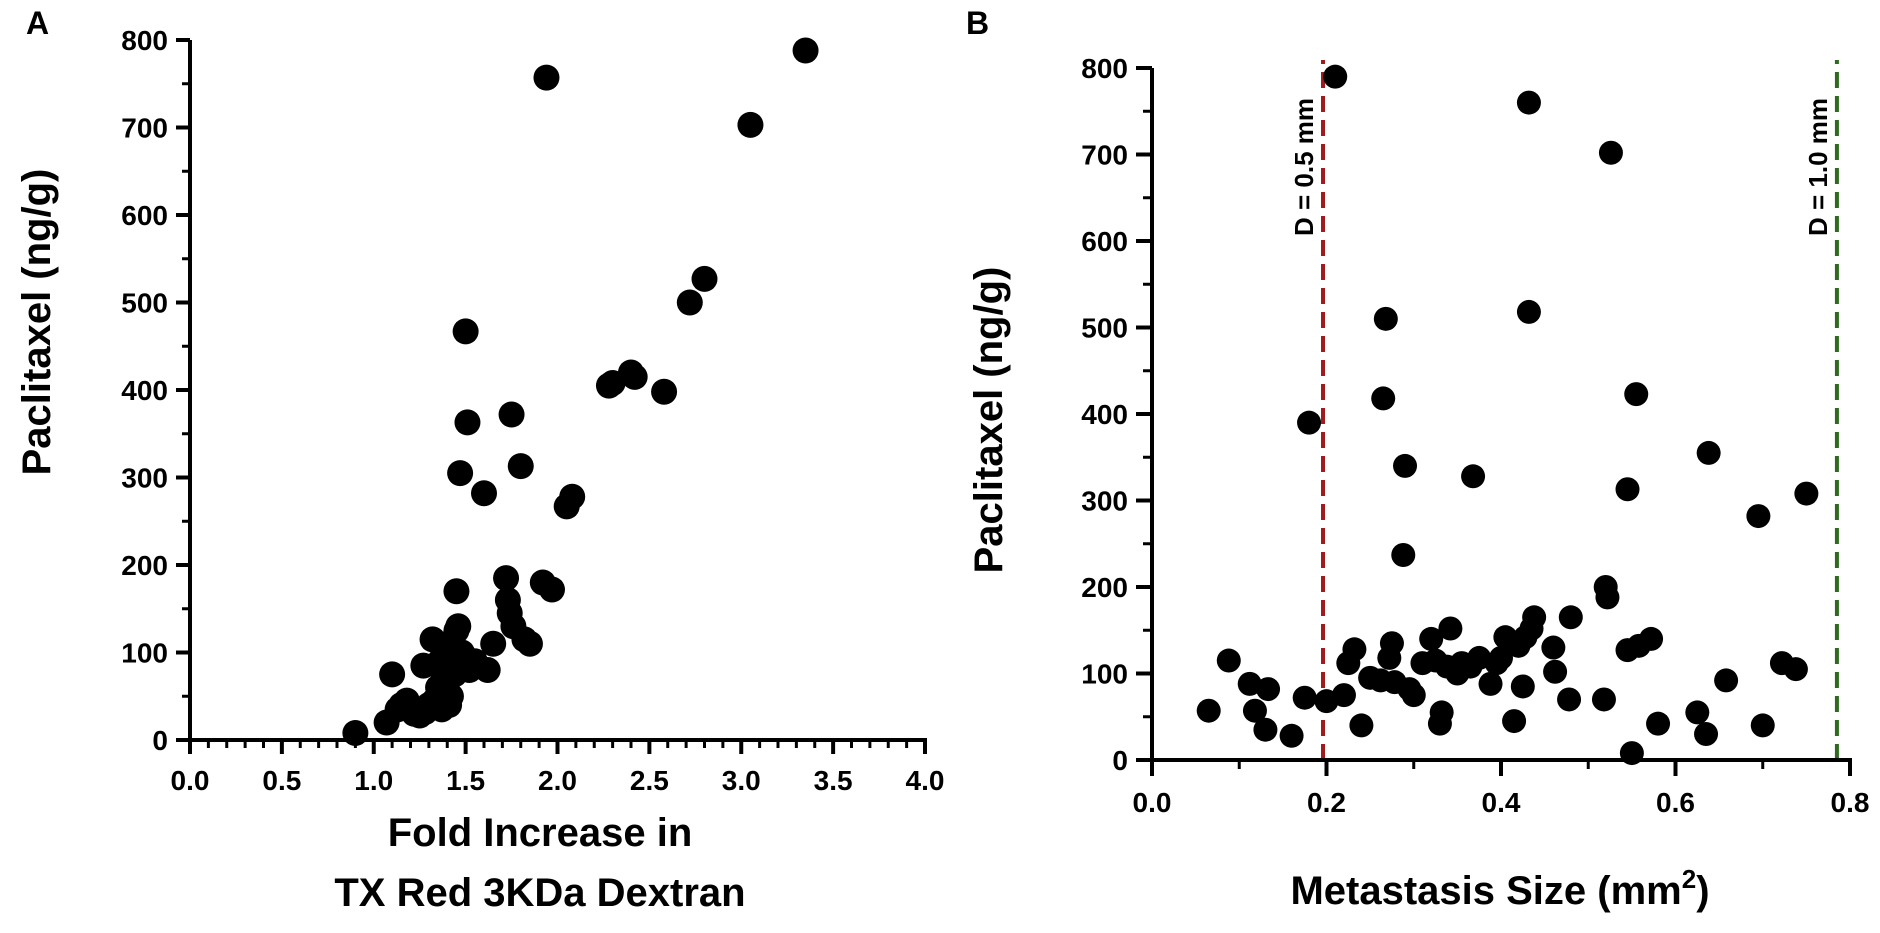 The height and width of the screenshot is (933, 1880). I want to click on panel-b-y-tick-label: 100, so click(1104, 674).